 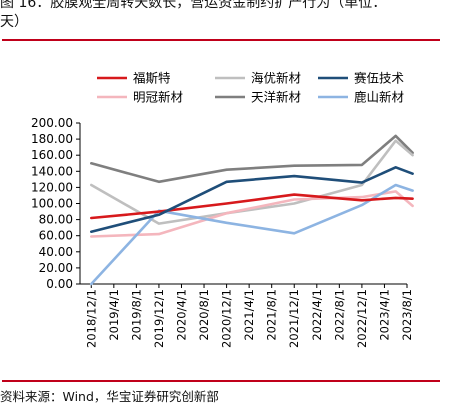 I want to click on x-tick-label: 2022/4/1, so click(x=317, y=315).